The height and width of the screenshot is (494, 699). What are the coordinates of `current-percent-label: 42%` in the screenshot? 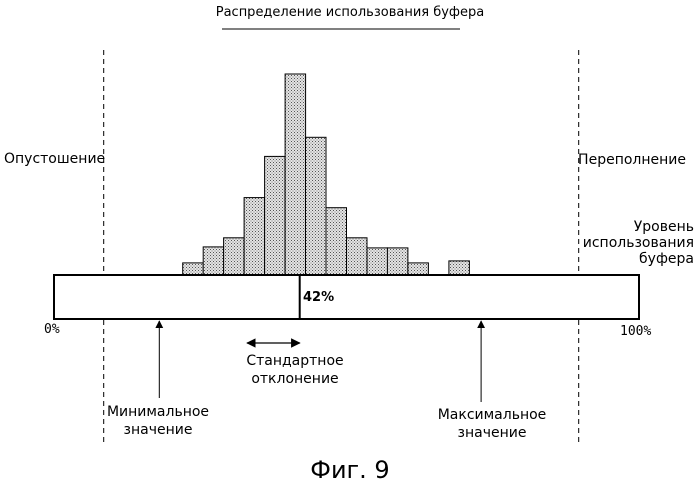 It's located at (318, 298).